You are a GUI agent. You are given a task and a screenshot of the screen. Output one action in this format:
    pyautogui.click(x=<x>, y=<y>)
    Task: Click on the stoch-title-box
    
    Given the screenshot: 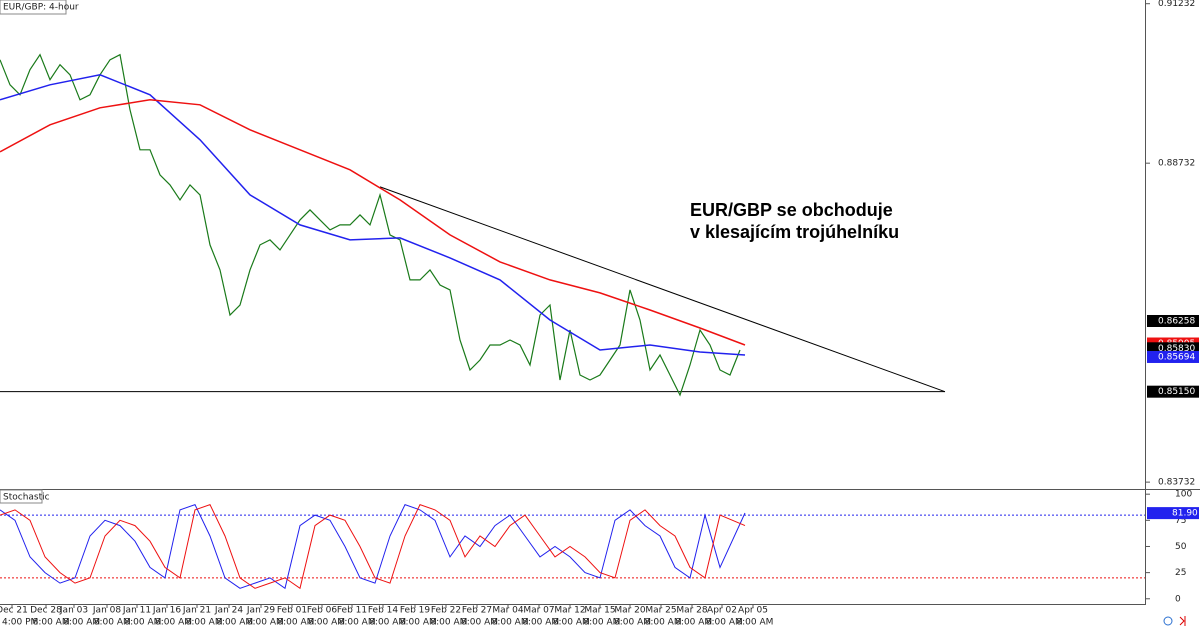 What is the action you would take?
    pyautogui.click(x=21, y=496)
    